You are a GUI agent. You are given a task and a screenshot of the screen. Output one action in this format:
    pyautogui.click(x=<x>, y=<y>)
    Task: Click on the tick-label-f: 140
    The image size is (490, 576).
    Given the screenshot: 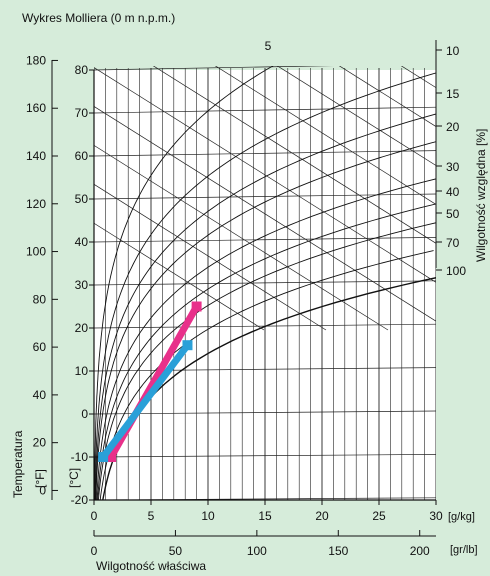 What is the action you would take?
    pyautogui.click(x=36, y=156)
    